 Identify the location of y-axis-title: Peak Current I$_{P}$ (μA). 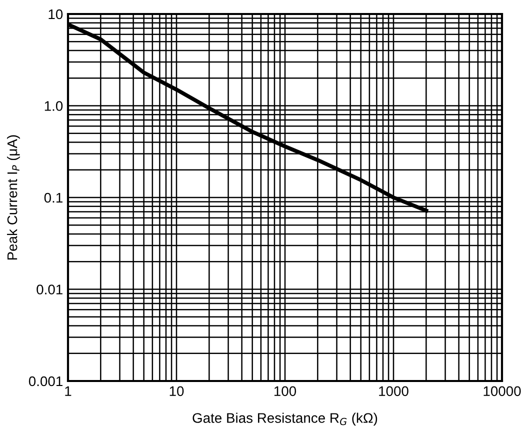
(13, 197).